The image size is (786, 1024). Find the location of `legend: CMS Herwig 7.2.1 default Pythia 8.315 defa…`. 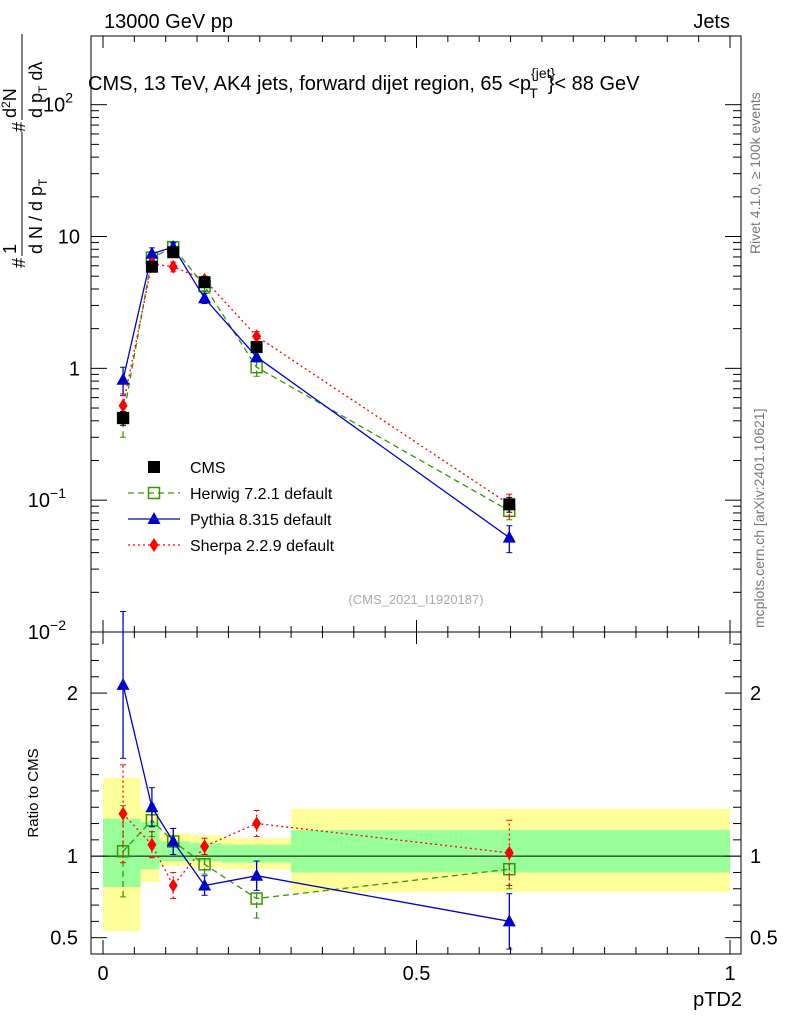

legend: CMS Herwig 7.2.1 default Pythia 8.315 defa… is located at coordinates (231, 507).